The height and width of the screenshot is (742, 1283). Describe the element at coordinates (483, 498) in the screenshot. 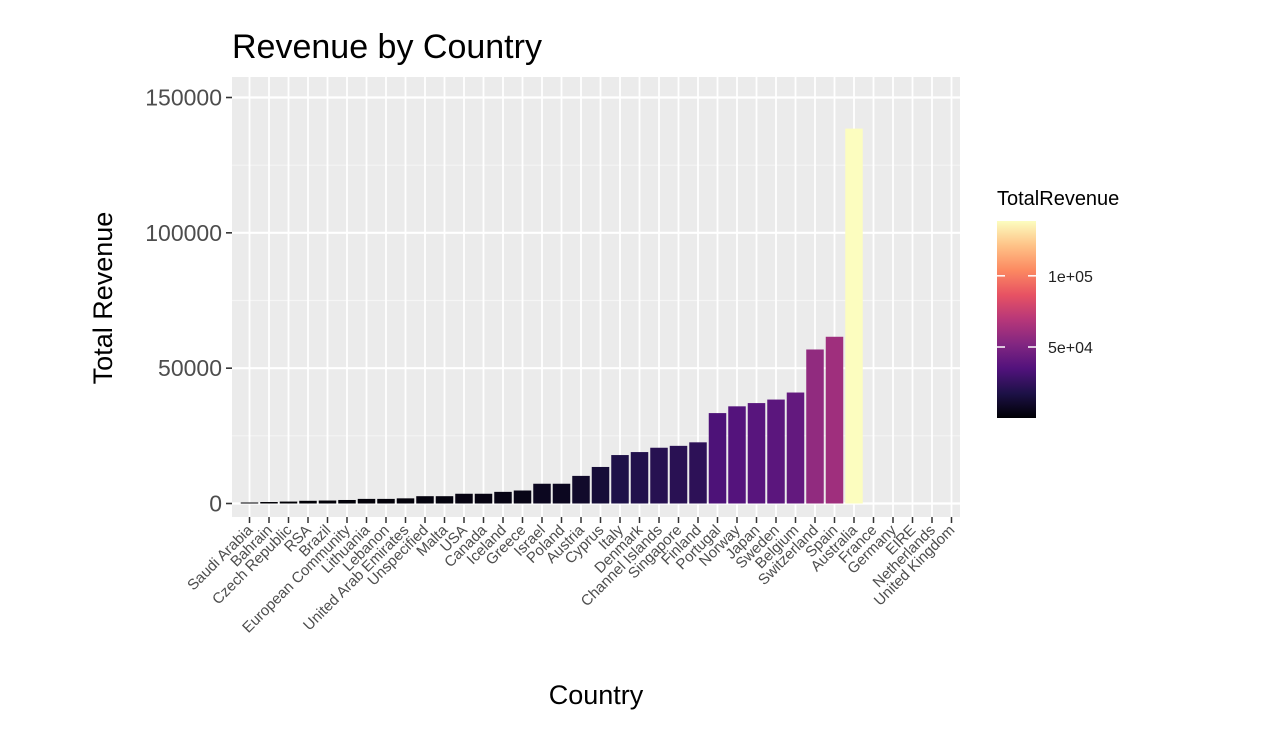

I see `bar-canada` at that location.